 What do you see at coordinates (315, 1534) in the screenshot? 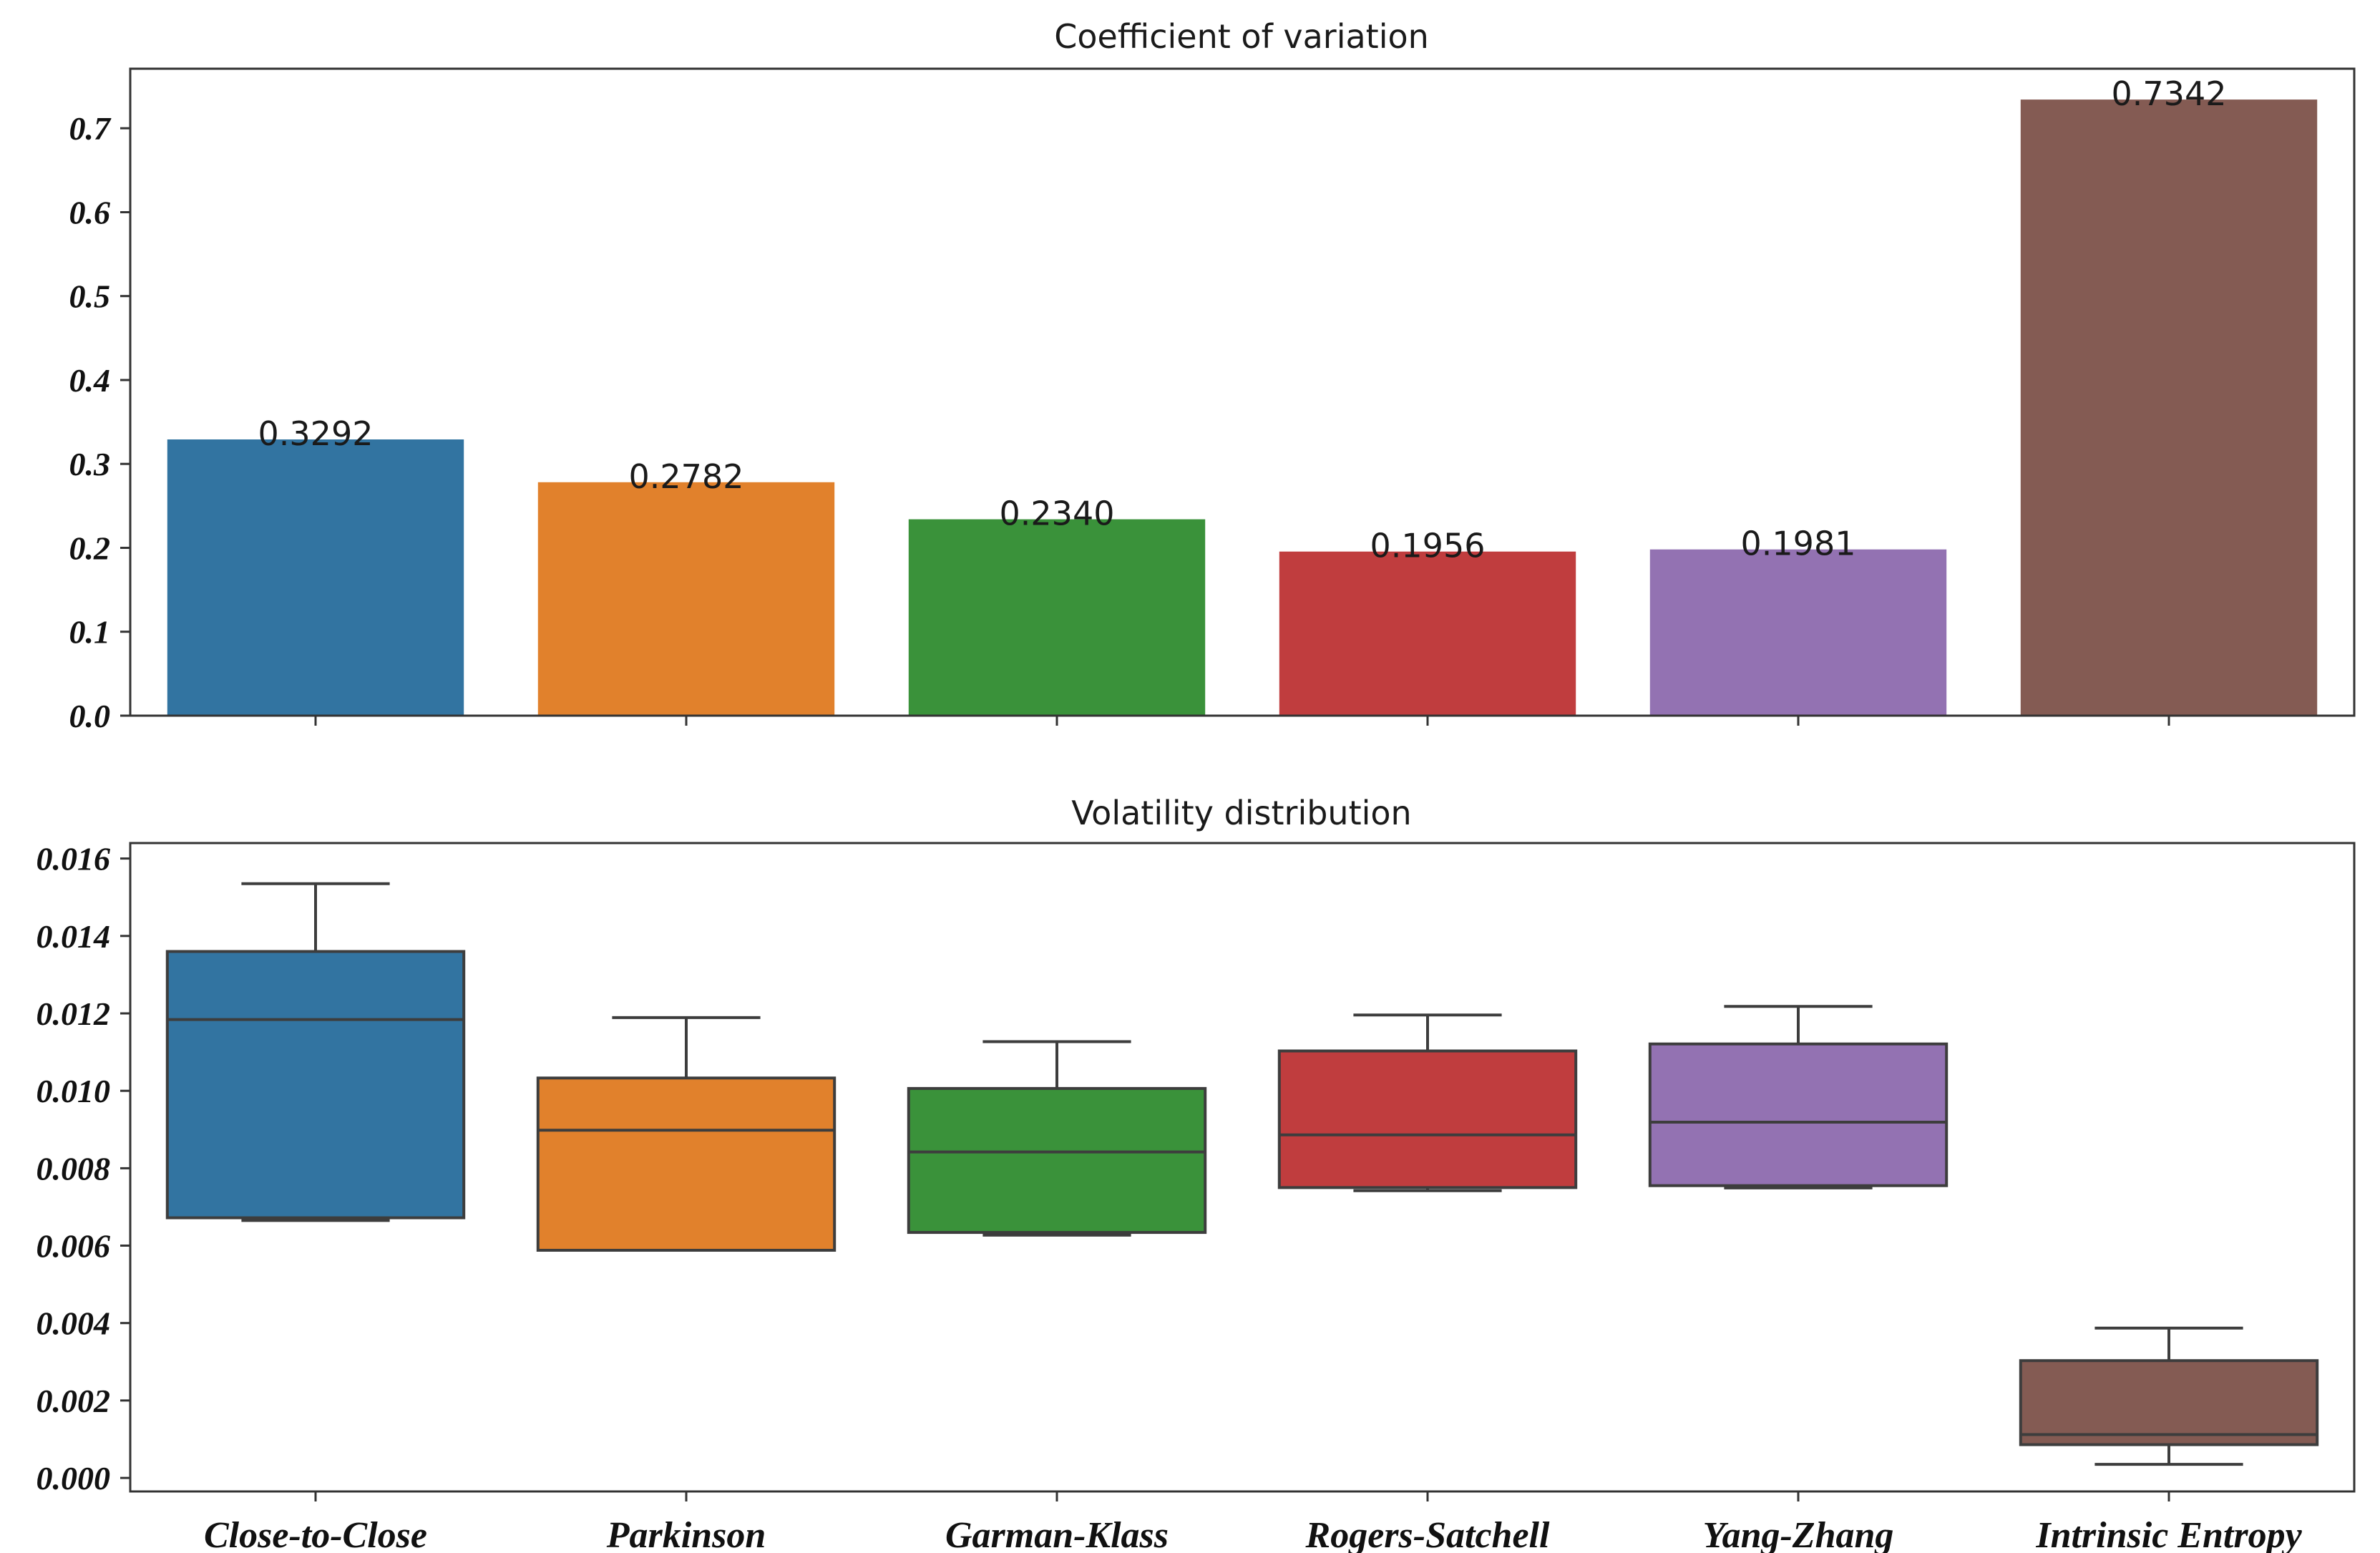
I see `xtick-label-close-to-close: Close-to-Close` at bounding box center [315, 1534].